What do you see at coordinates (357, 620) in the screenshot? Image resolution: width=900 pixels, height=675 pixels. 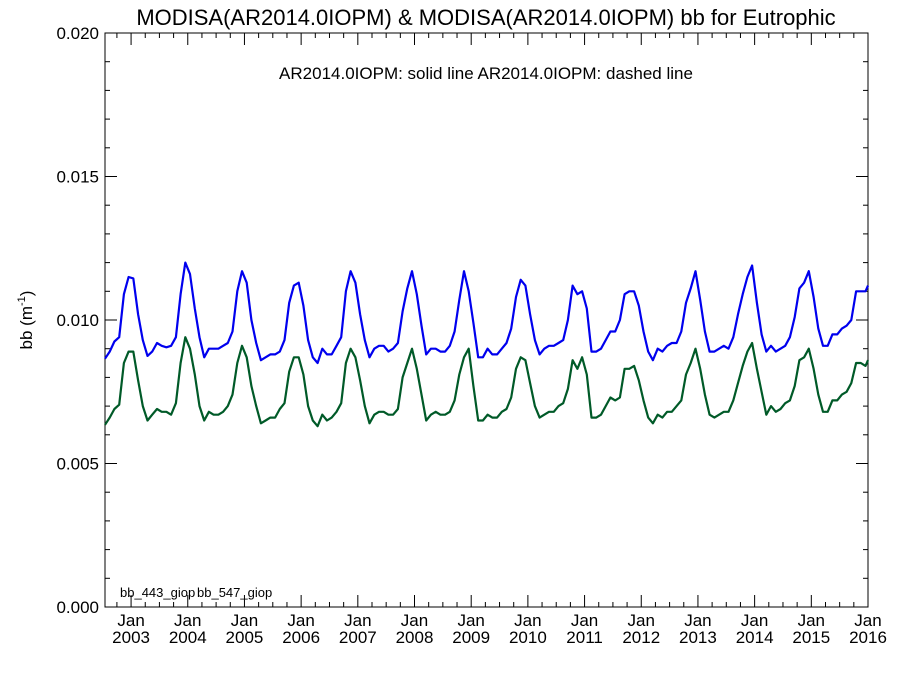 I see `x-tick-label-month-4: Jan` at bounding box center [357, 620].